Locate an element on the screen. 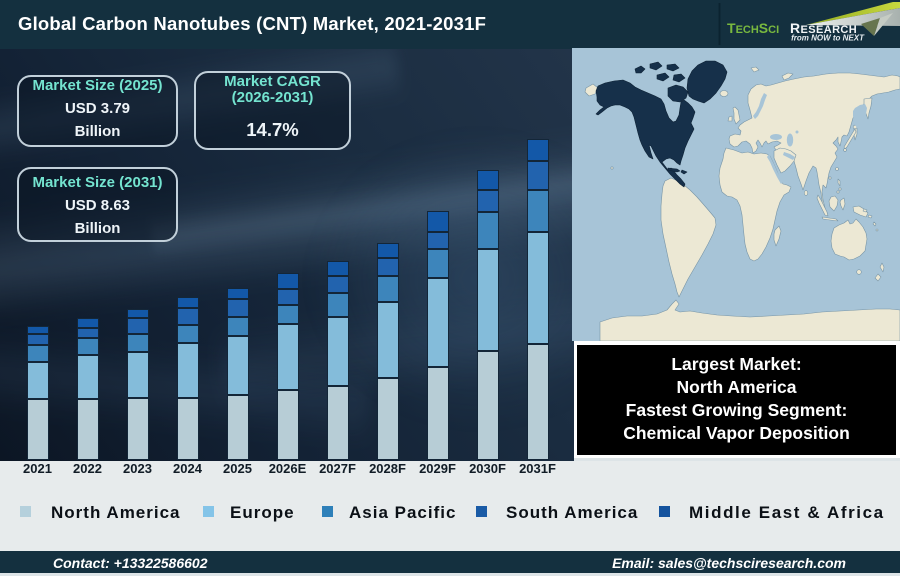  svg-text: from NOW to NEXT is located at coordinates (828, 38).